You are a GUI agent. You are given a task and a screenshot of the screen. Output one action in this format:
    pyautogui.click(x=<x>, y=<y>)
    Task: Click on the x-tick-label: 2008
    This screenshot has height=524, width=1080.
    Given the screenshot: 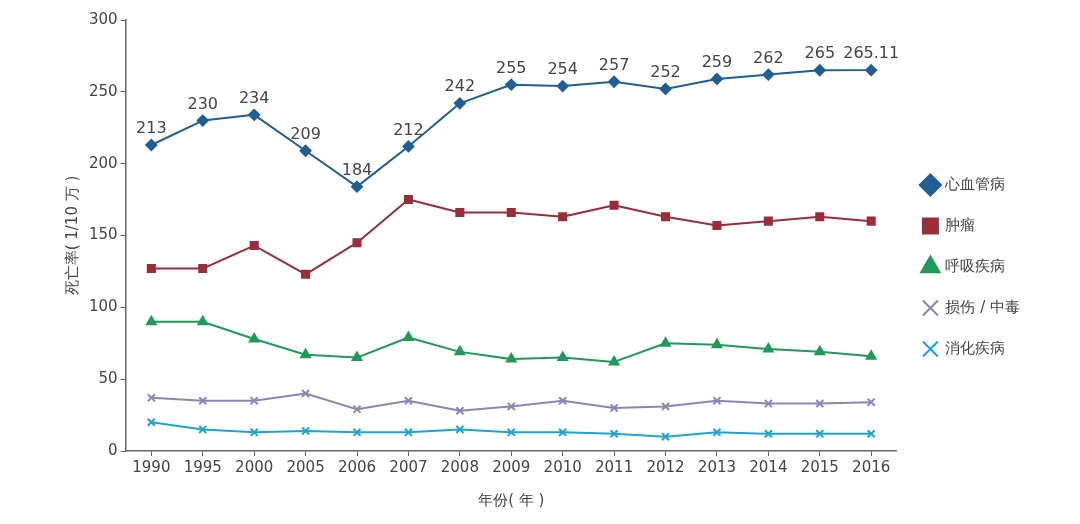 What is the action you would take?
    pyautogui.click(x=459, y=466)
    